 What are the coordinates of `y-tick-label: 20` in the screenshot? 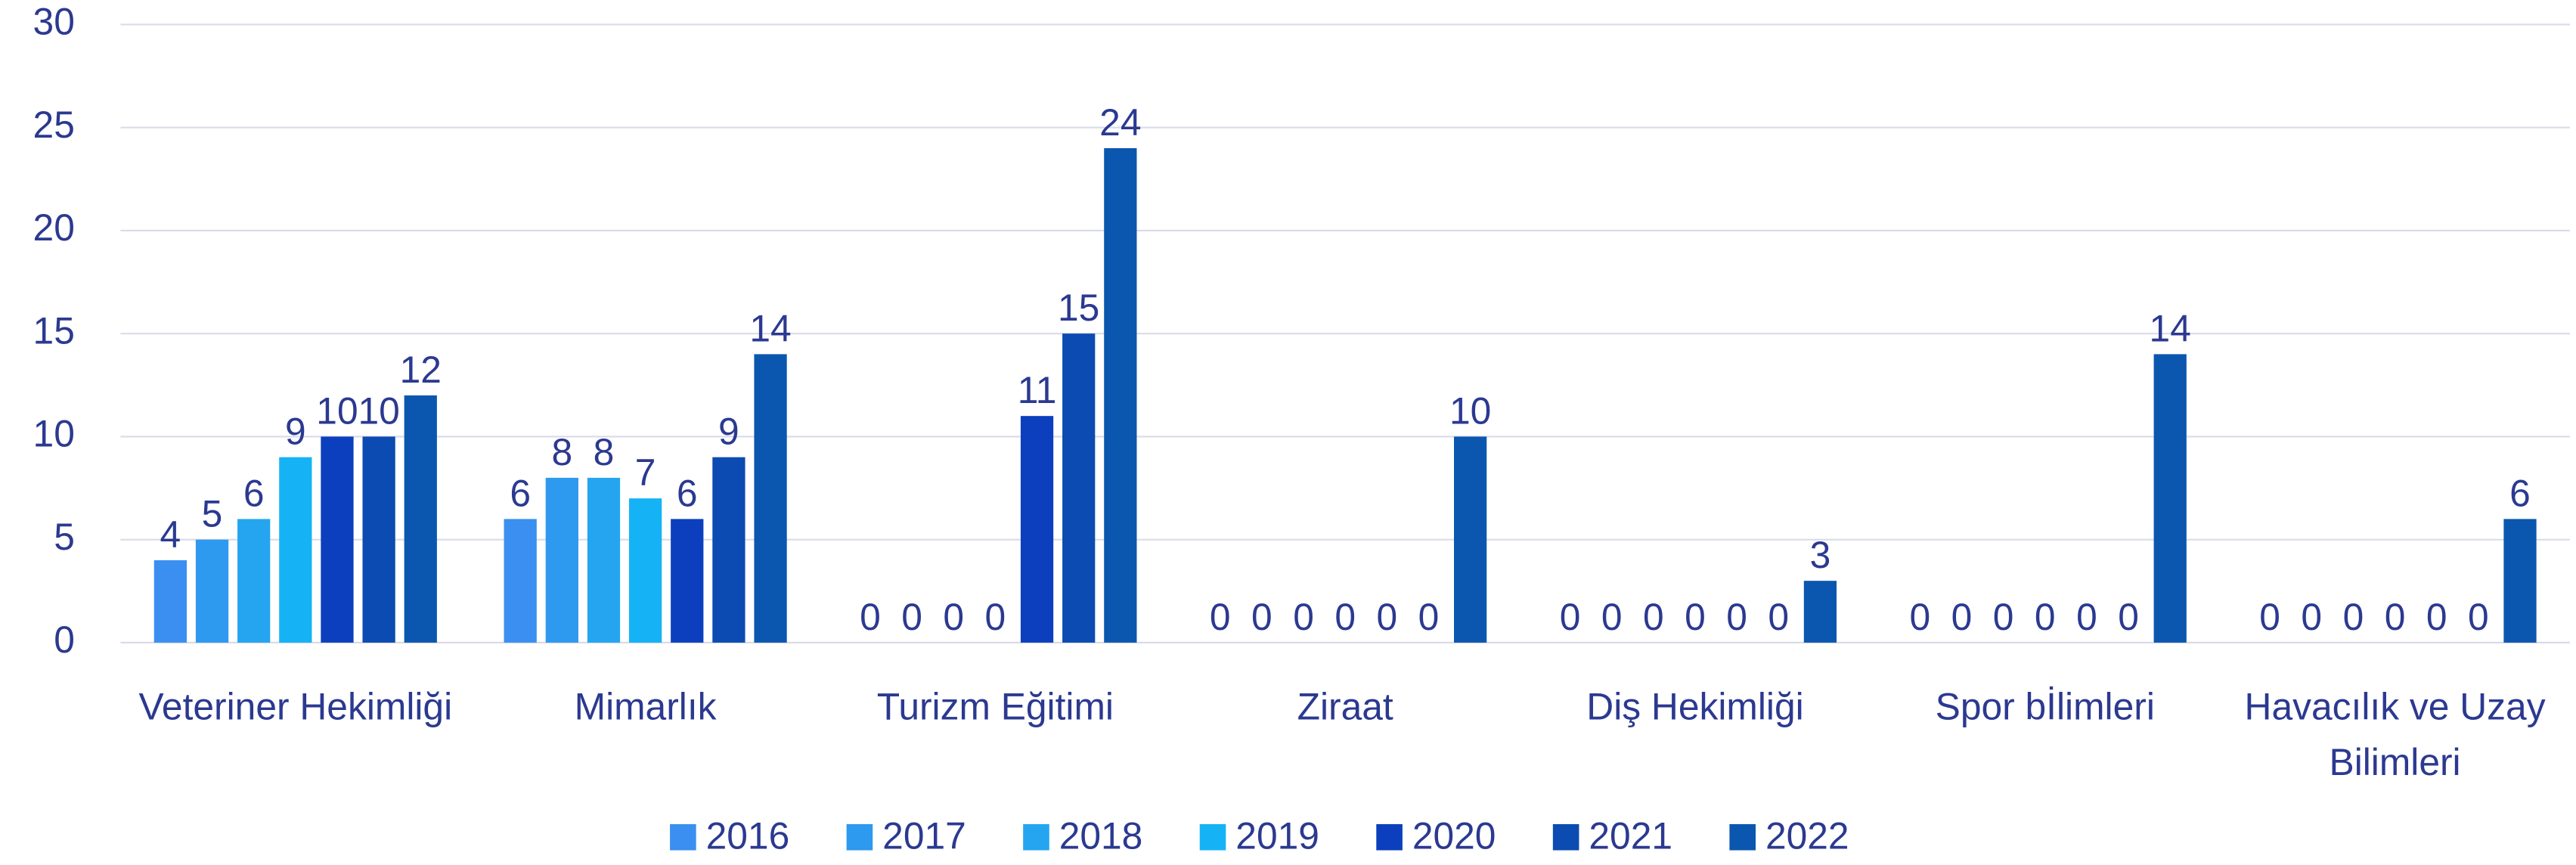 It's located at (54, 228).